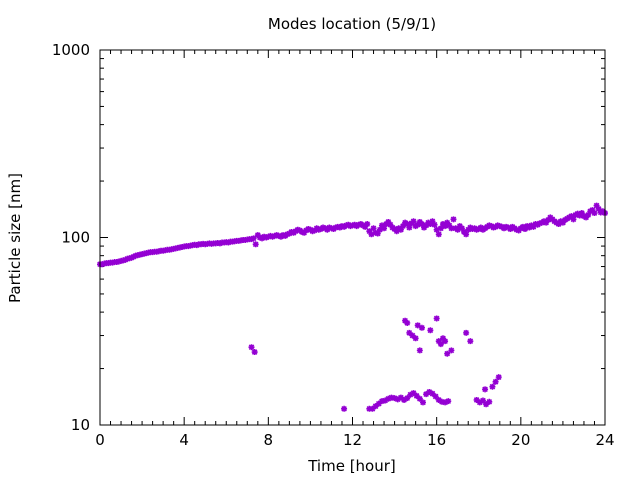 This screenshot has width=640, height=480. I want to click on tick-label: 12, so click(352, 440).